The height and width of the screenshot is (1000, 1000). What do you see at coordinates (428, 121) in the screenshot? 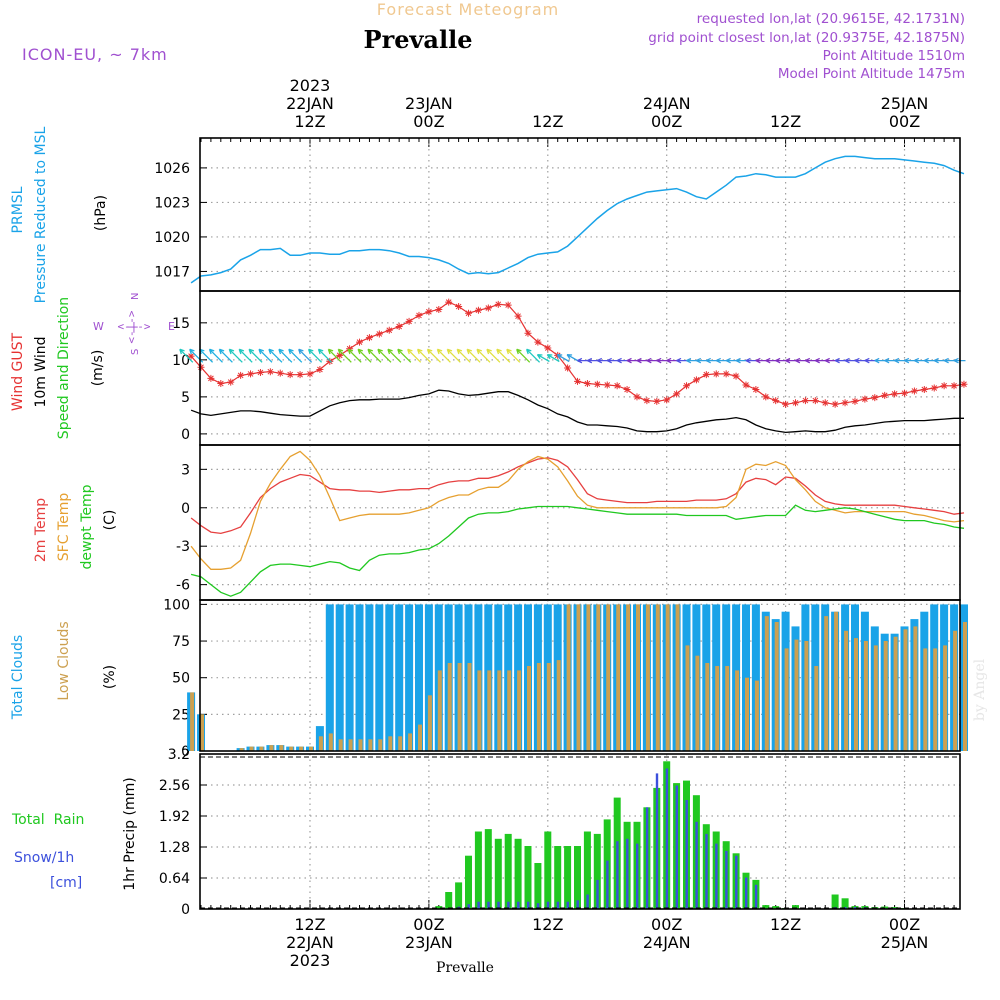
I see `top-time-label: 00Z` at bounding box center [428, 121].